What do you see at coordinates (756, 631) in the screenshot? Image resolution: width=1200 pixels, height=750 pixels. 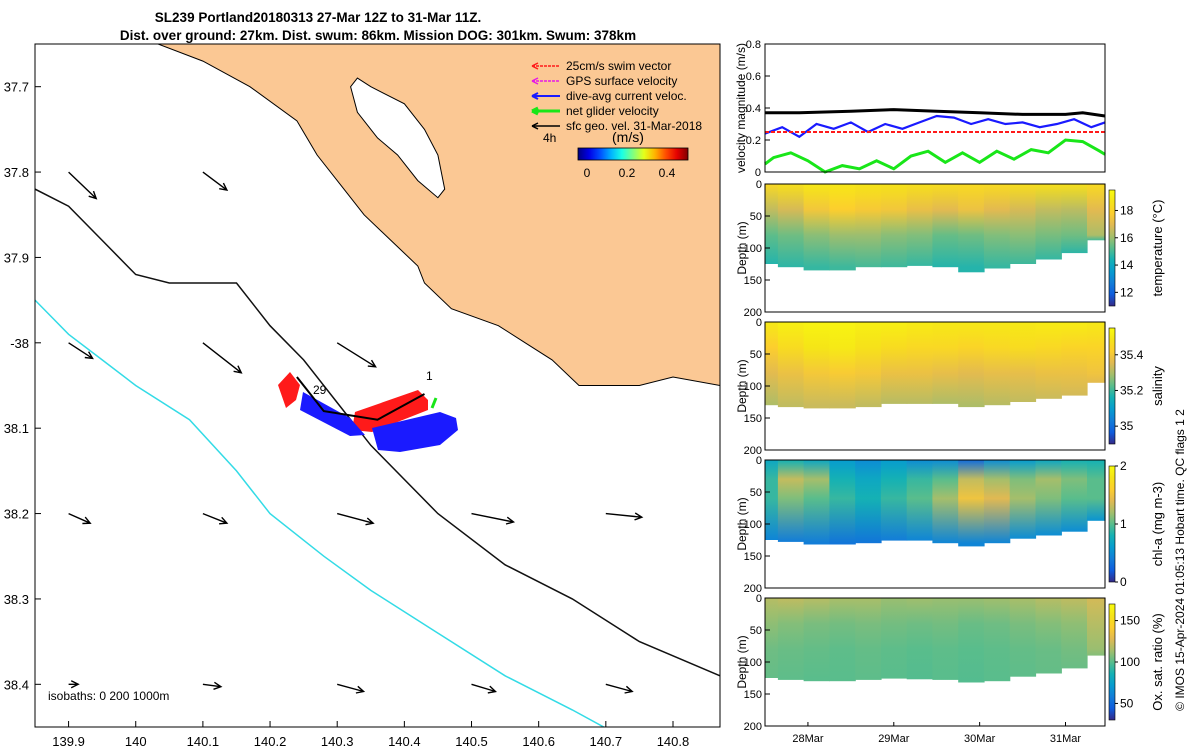 I see `section-ytick-label-oxygen-1: 50` at bounding box center [756, 631].